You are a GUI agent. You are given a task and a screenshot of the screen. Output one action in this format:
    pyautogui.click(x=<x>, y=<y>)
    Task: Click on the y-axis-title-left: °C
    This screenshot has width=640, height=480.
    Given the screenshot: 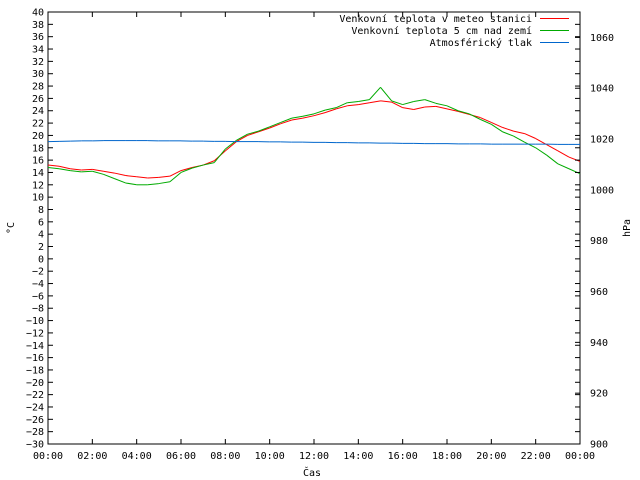 What is the action you would take?
    pyautogui.click(x=11, y=228)
    